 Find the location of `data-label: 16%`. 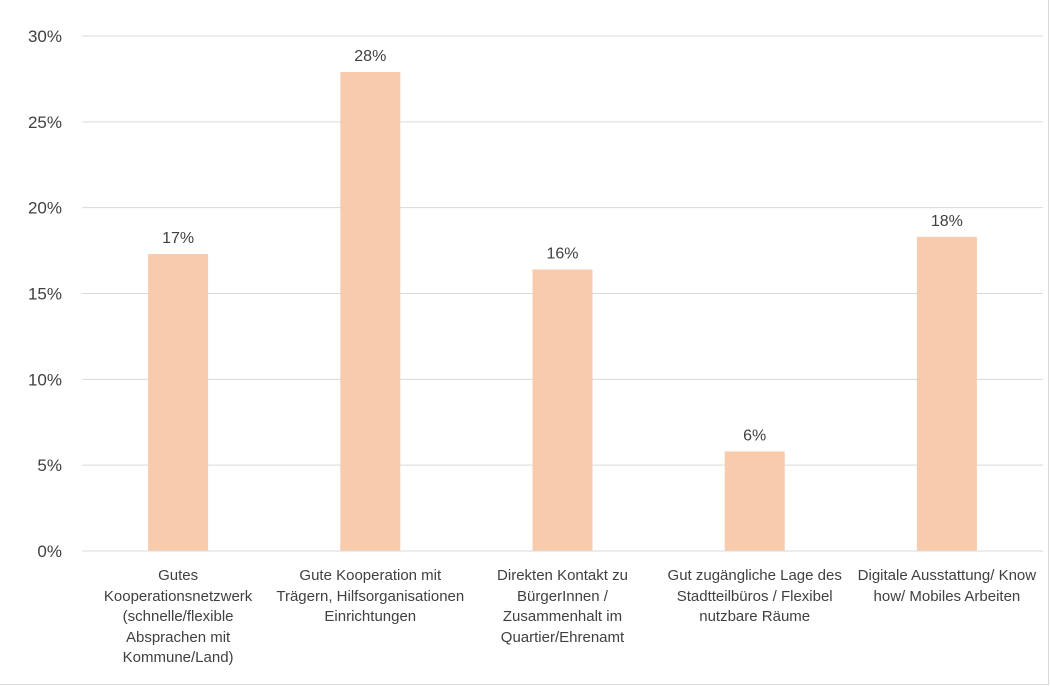

data-label: 16% is located at coordinates (562, 253).